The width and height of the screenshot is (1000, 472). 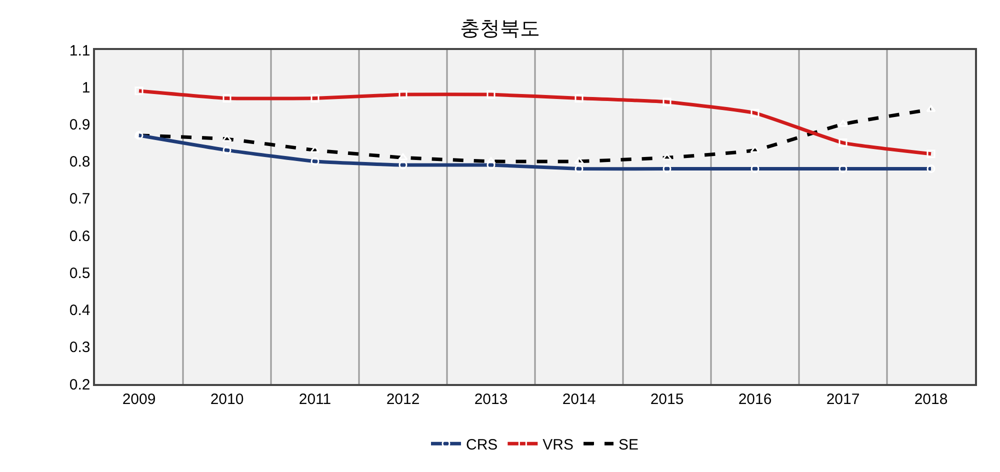 I want to click on legend-label: CRS, so click(x=482, y=445).